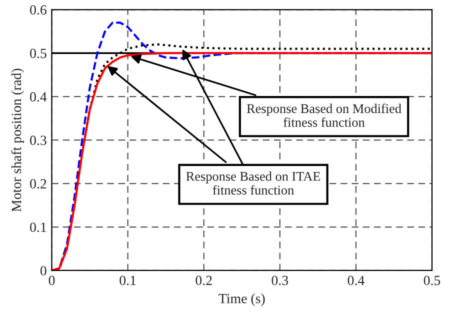 Image resolution: width=450 pixels, height=322 pixels. What do you see at coordinates (17, 140) in the screenshot?
I see `y-axis-title: Motor shaft position (rad)` at bounding box center [17, 140].